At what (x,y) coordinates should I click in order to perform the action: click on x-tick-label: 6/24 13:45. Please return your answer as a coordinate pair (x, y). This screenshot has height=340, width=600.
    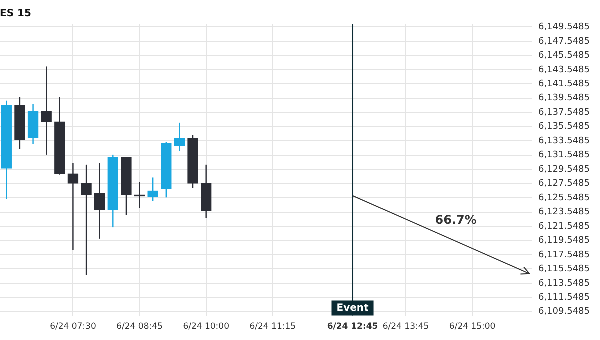
    Looking at the image, I should click on (406, 327).